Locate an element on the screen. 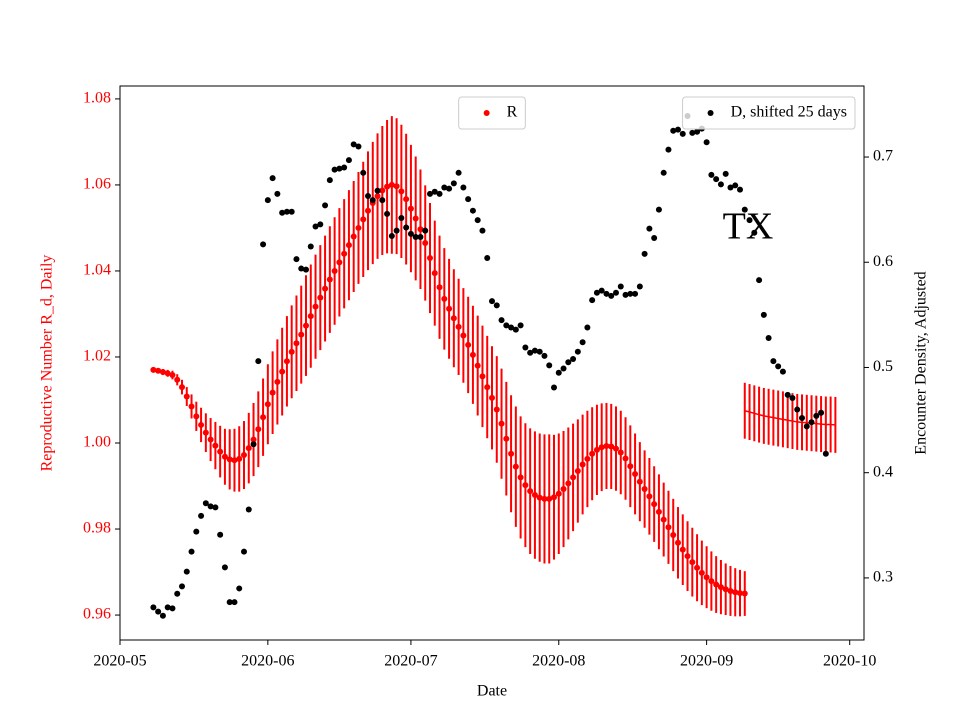 This screenshot has width=960, height=720. series is located at coordinates (790, 417).